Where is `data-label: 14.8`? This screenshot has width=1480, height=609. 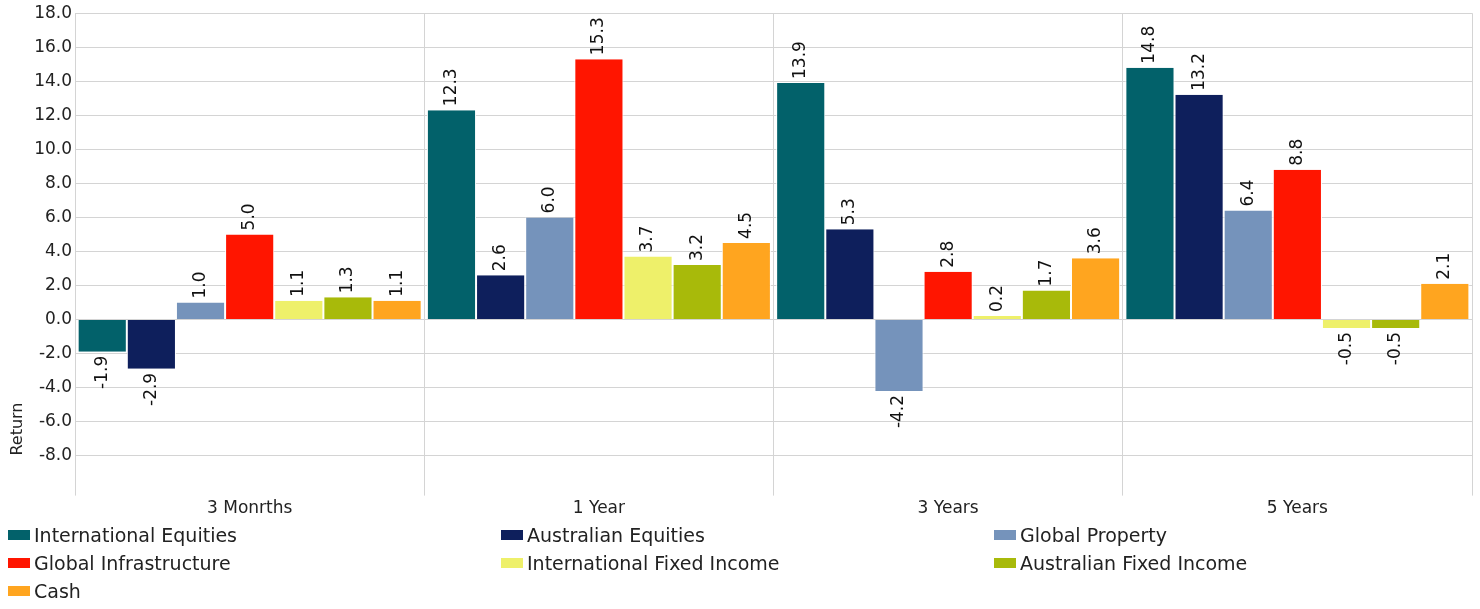 data-label: 14.8 is located at coordinates (1148, 44).